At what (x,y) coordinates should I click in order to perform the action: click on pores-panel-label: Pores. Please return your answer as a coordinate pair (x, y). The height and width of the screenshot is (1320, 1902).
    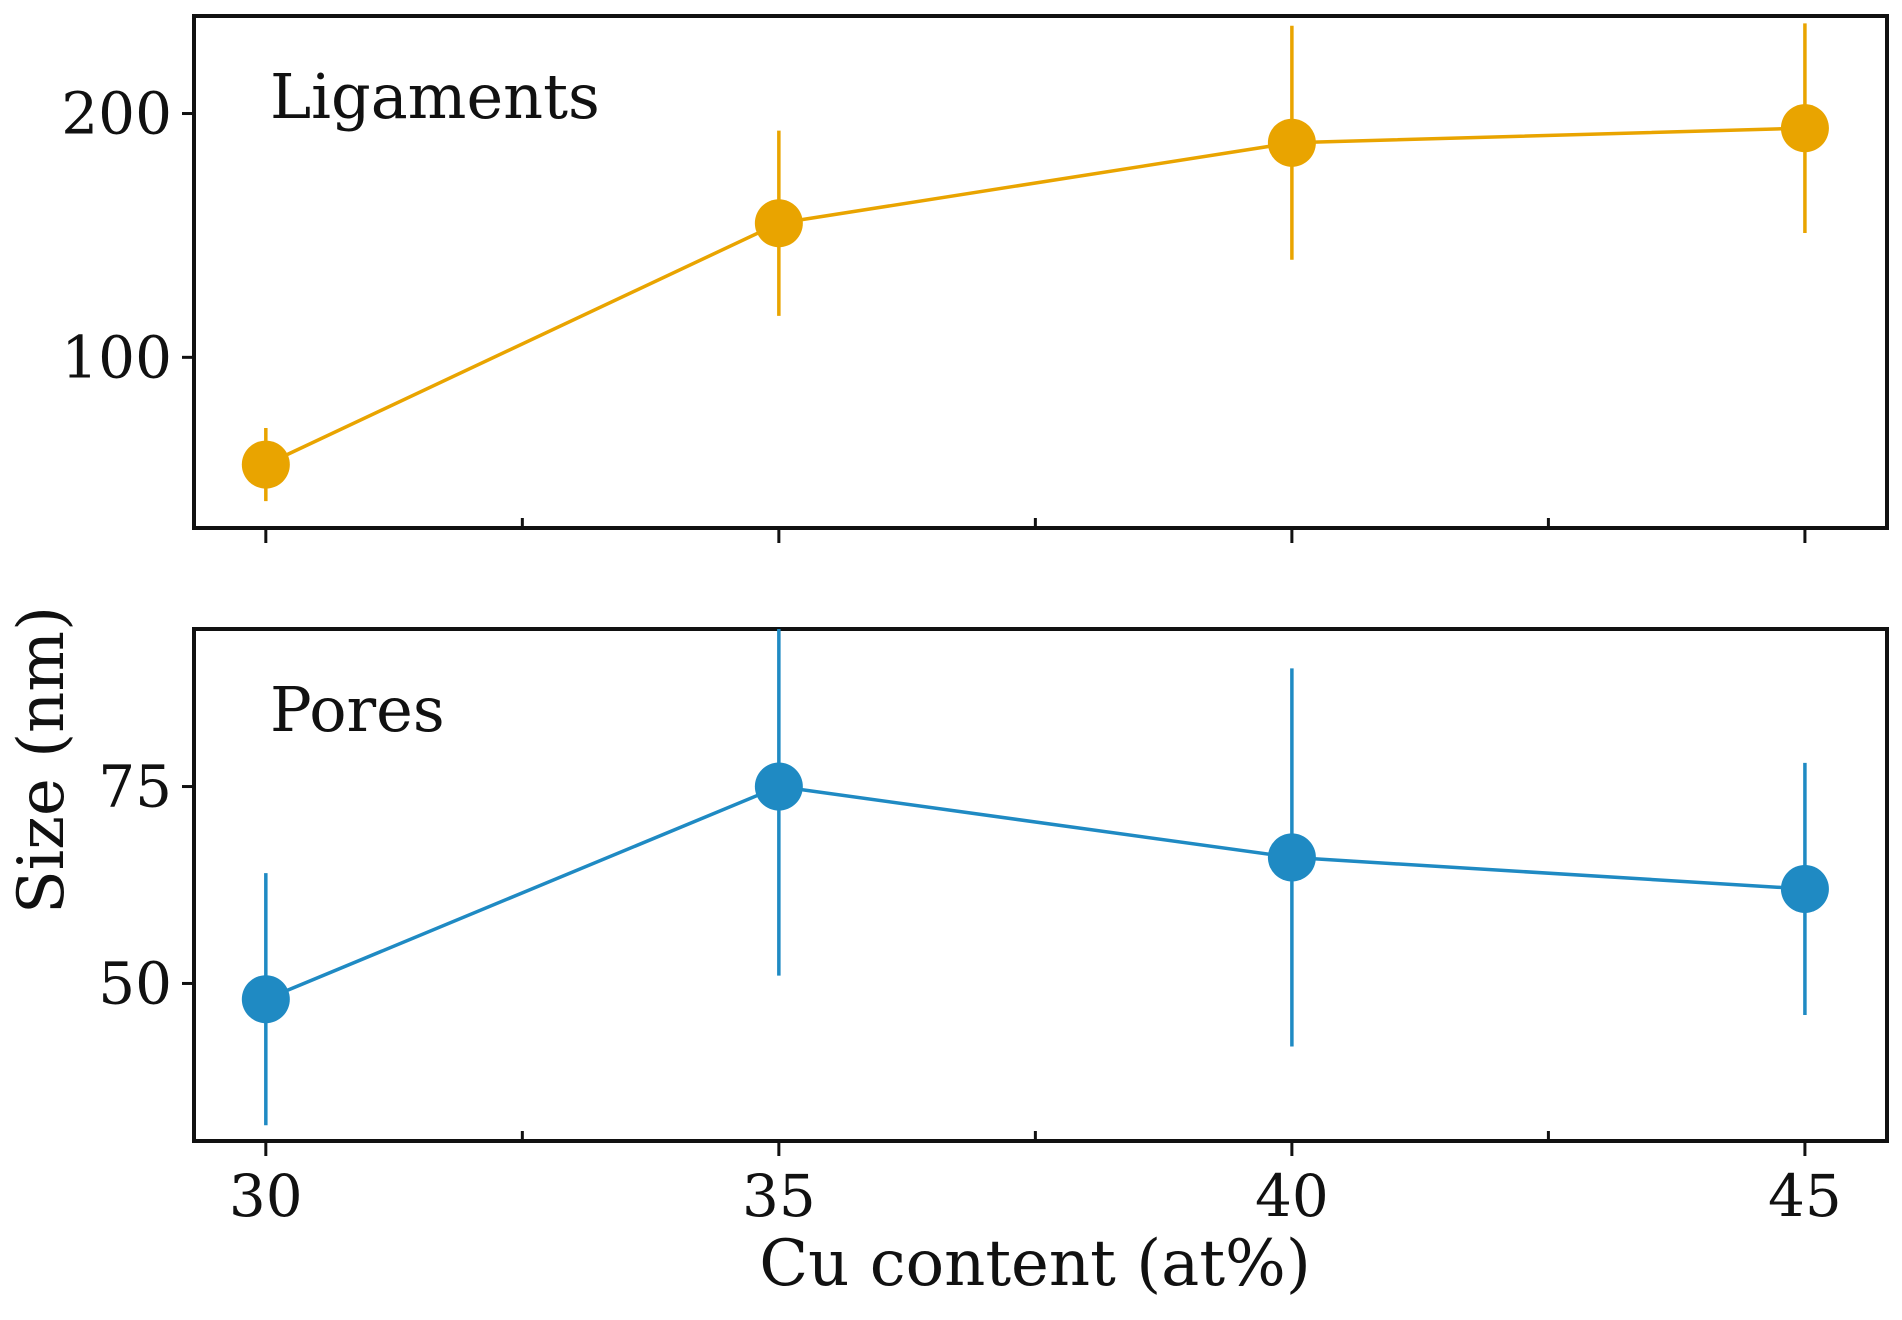
    Looking at the image, I should click on (357, 709).